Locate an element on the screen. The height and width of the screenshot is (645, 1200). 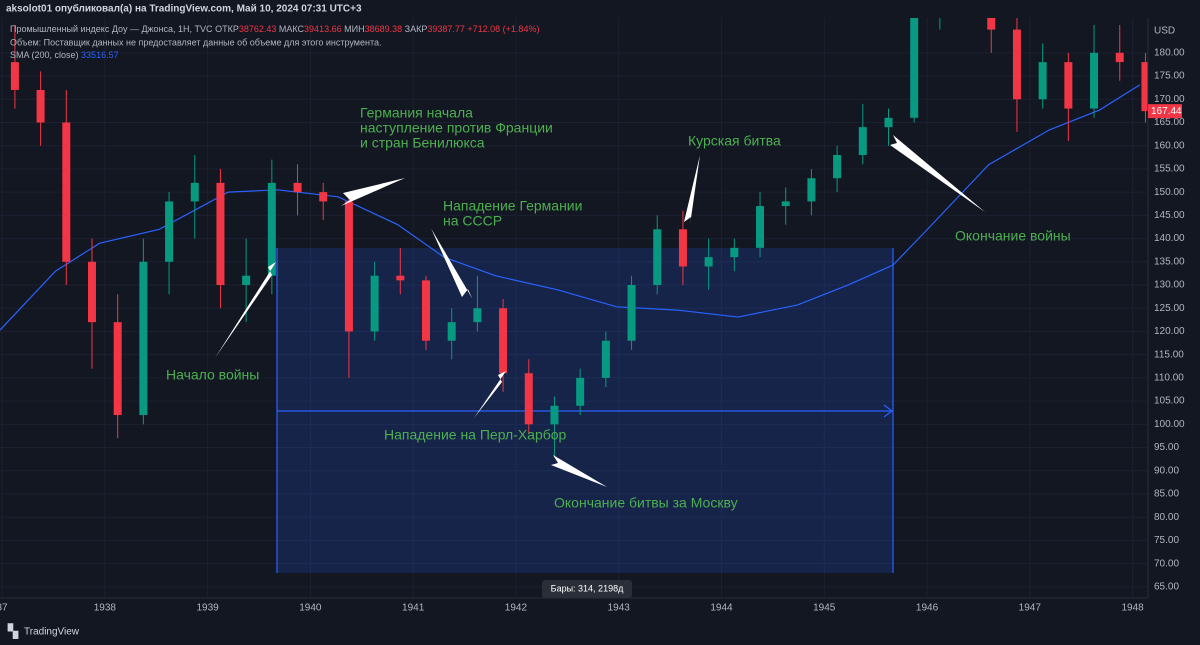
x-tick-label: 1944 is located at coordinates (721, 608).